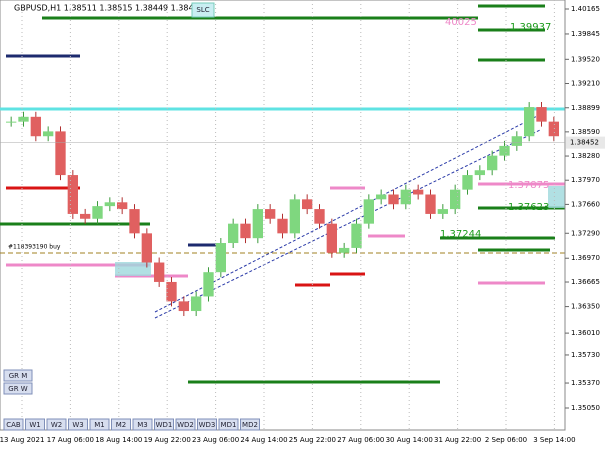 Image resolution: width=605 pixels, height=449 pixels. Describe the element at coordinates (585, 233) in the screenshot. I see `price-label: 1.37290` at that location.